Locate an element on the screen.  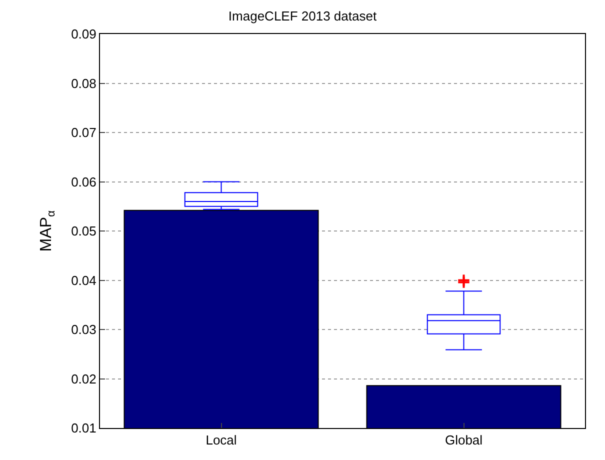
y-tick-label: 0.01 is located at coordinates (83, 428).